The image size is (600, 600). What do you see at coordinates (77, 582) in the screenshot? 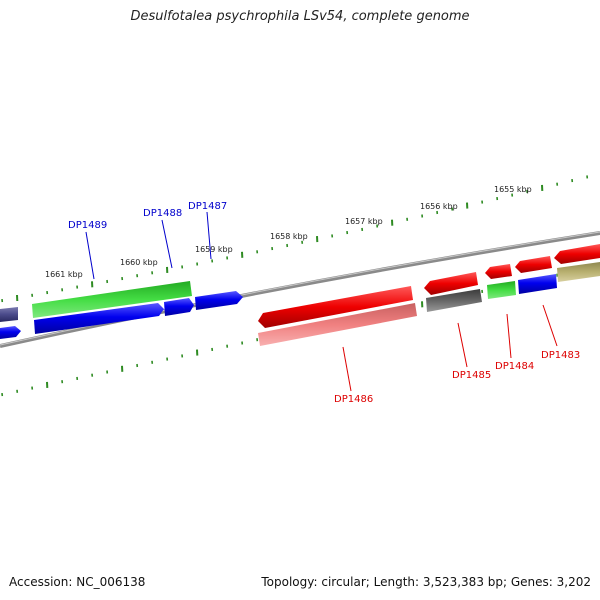
I see `accession-text: Accession: NC_006138` at bounding box center [77, 582].